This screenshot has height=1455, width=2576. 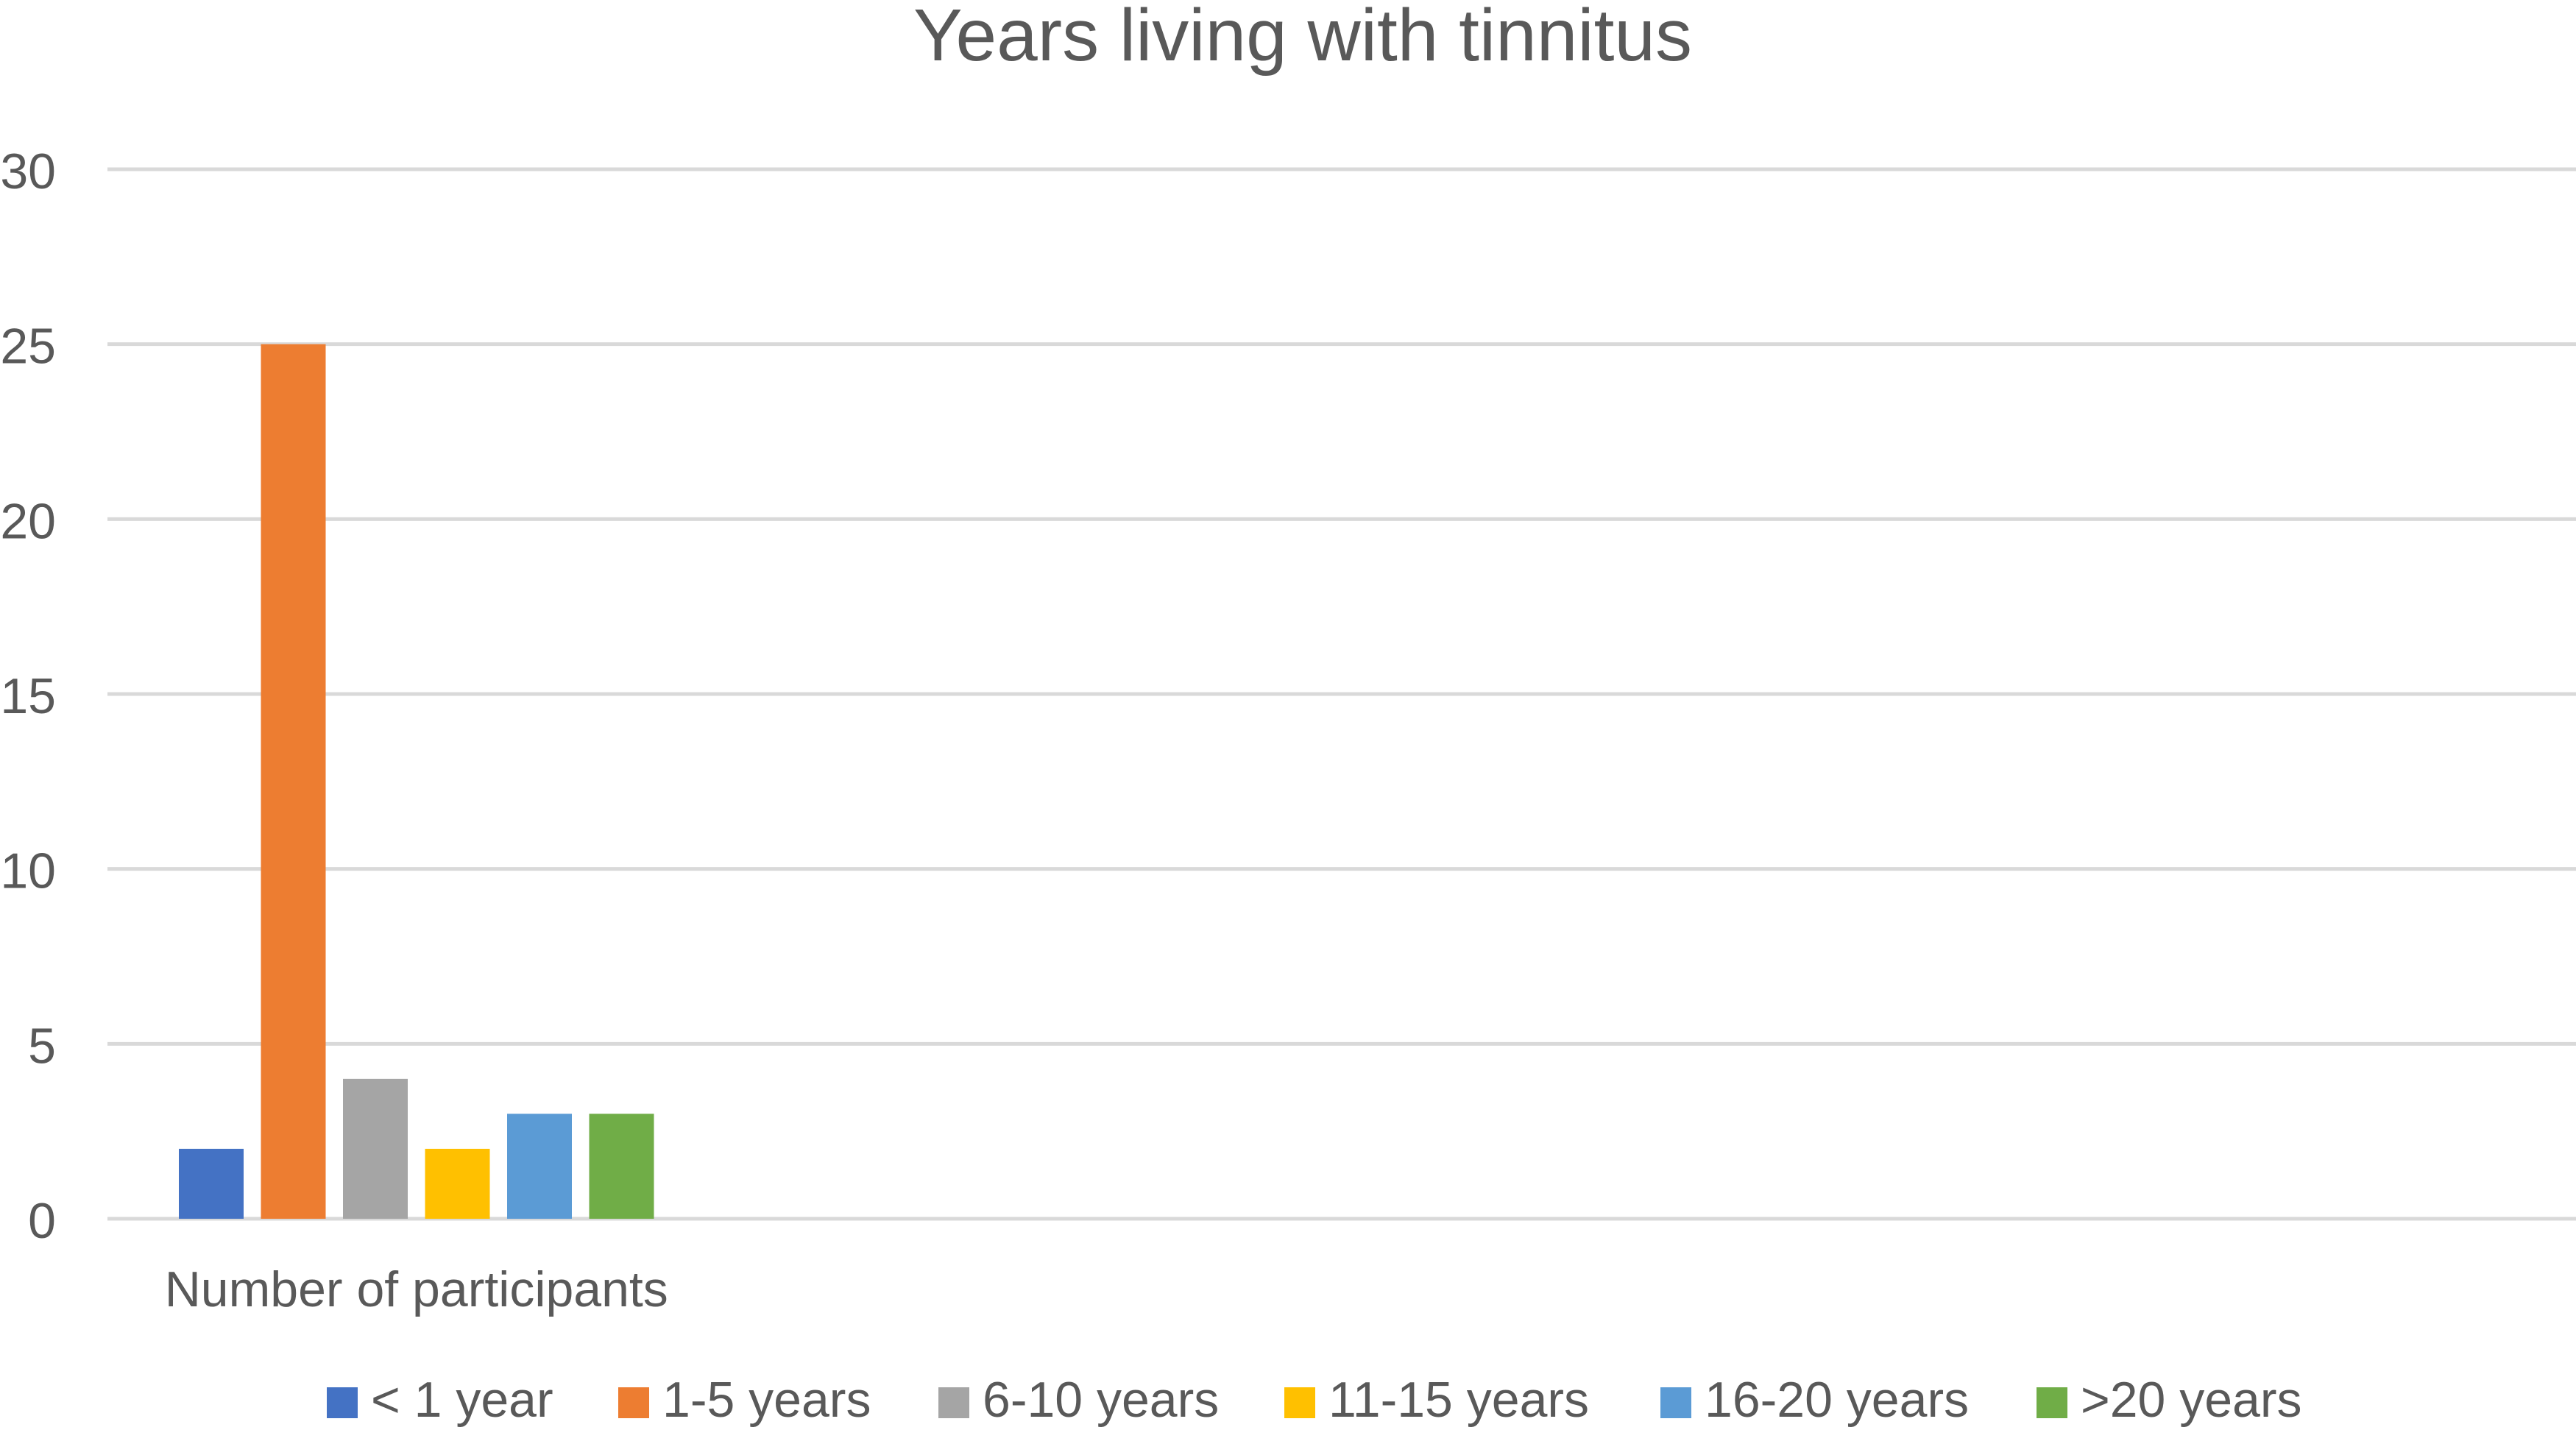 What do you see at coordinates (416, 781) in the screenshot?
I see `bars` at bounding box center [416, 781].